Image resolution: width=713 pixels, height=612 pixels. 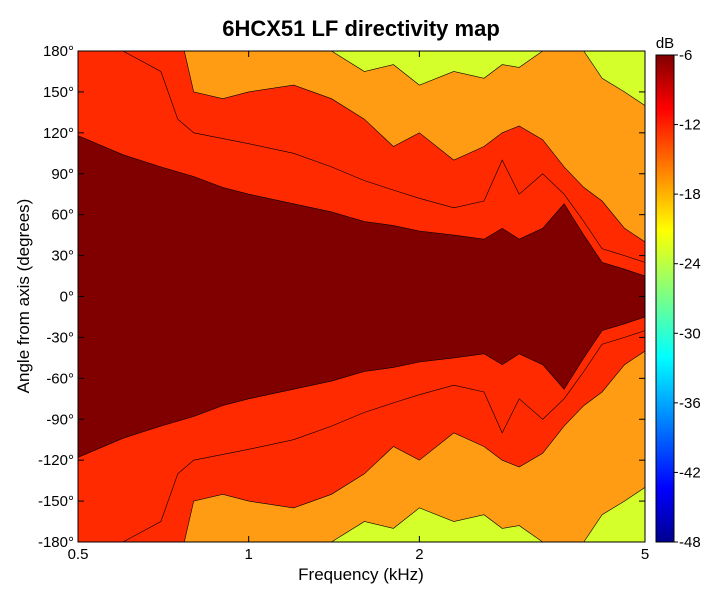 I want to click on x-tick-label: 1, so click(x=249, y=554).